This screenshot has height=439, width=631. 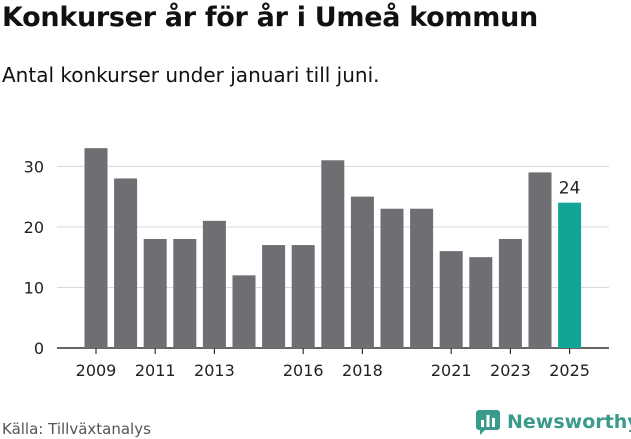 I want to click on bar-2024, so click(x=540, y=260).